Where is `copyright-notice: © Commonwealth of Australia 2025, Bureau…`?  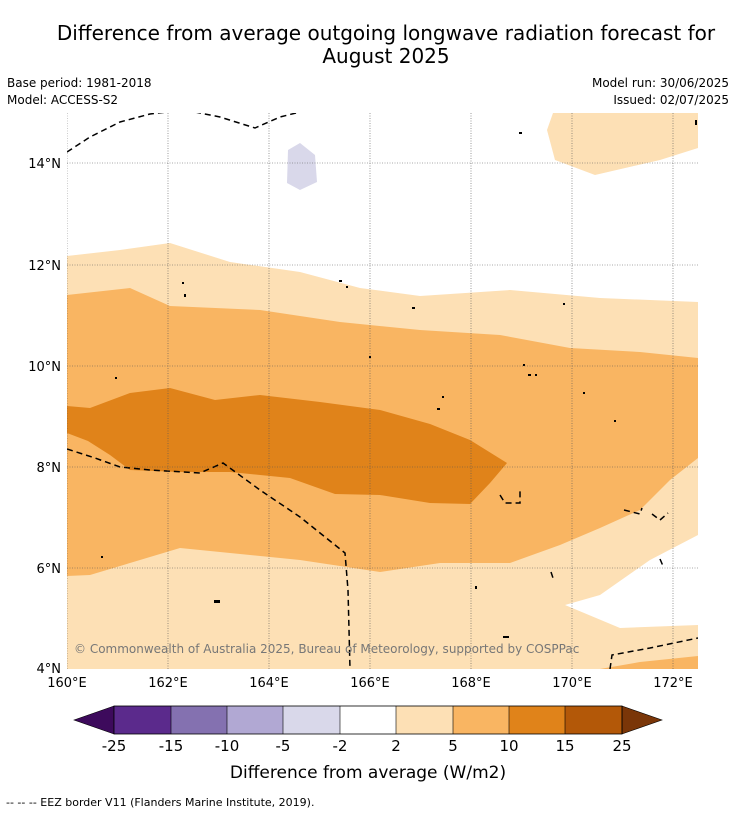
copyright-notice: © Commonwealth of Australia 2025, Bureau… is located at coordinates (326, 649).